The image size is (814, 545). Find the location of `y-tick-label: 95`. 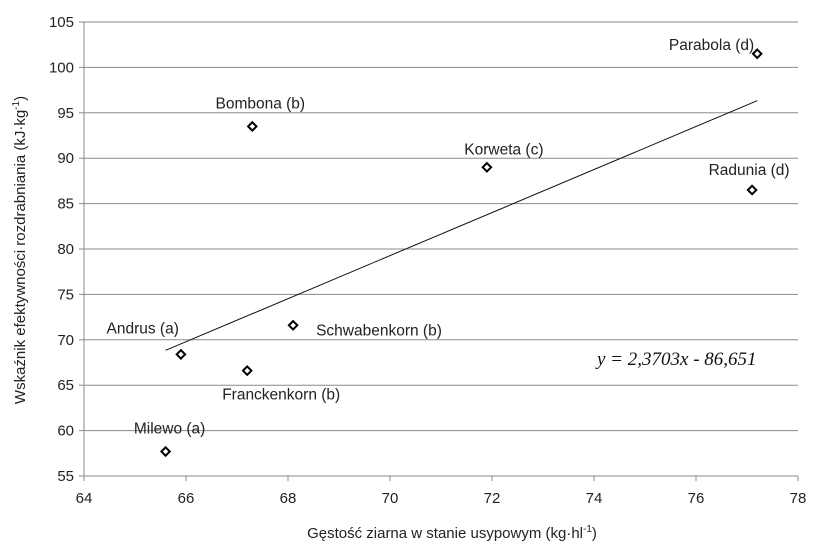

y-tick-label: 95 is located at coordinates (65, 113).